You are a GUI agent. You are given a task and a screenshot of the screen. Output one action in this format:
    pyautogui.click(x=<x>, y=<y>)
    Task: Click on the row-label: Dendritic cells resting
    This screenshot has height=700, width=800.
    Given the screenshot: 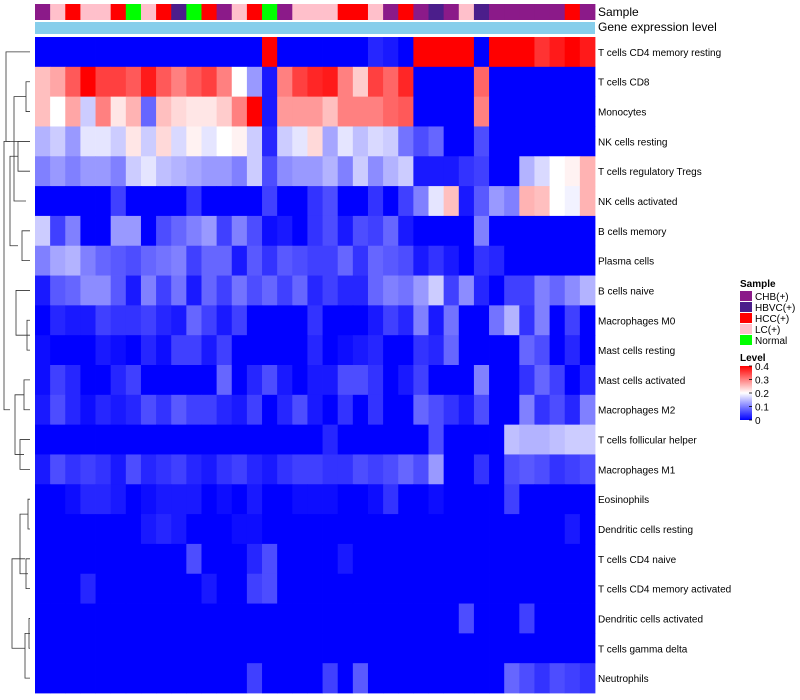 What is the action you would take?
    pyautogui.click(x=645, y=530)
    